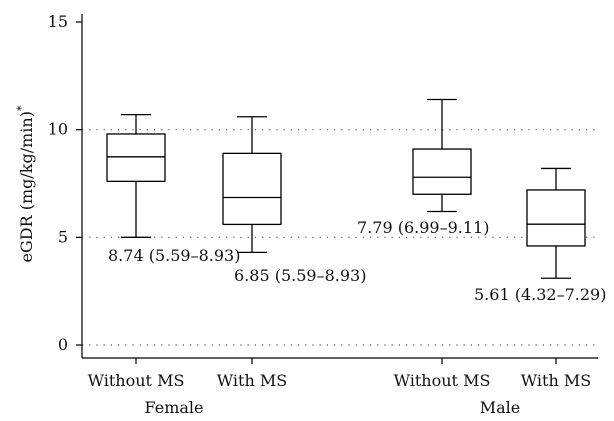 This screenshot has width=614, height=421. I want to click on box-annotation: 5.61 (4.32–7.29), so click(540, 294).